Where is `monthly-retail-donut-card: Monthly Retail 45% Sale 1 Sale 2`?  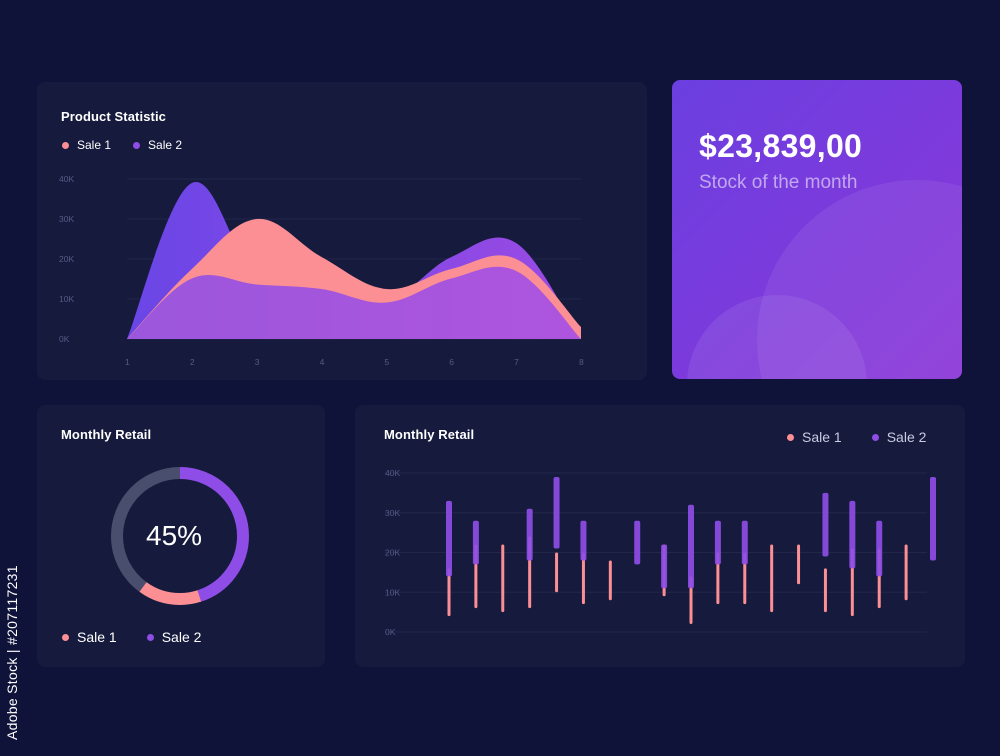 monthly-retail-donut-card: Monthly Retail 45% Sale 1 Sale 2 is located at coordinates (181, 536).